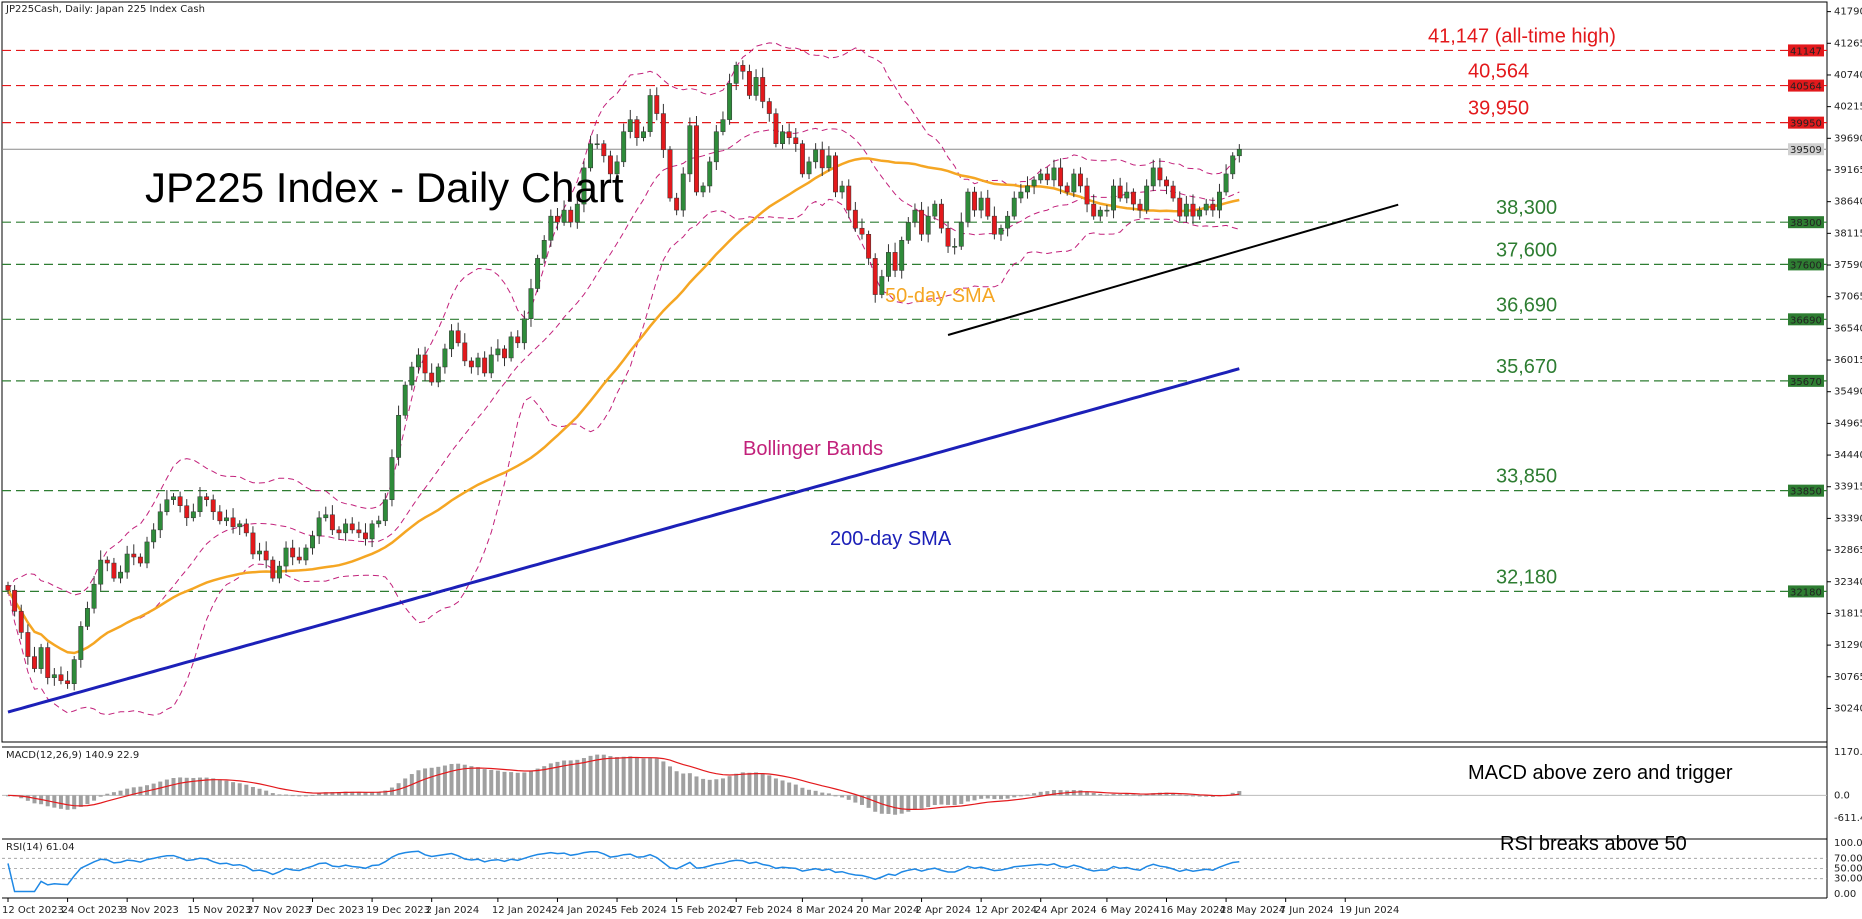  What do you see at coordinates (813, 449) in the screenshot?
I see `bollinger-annotation: Bollinger Bands` at bounding box center [813, 449].